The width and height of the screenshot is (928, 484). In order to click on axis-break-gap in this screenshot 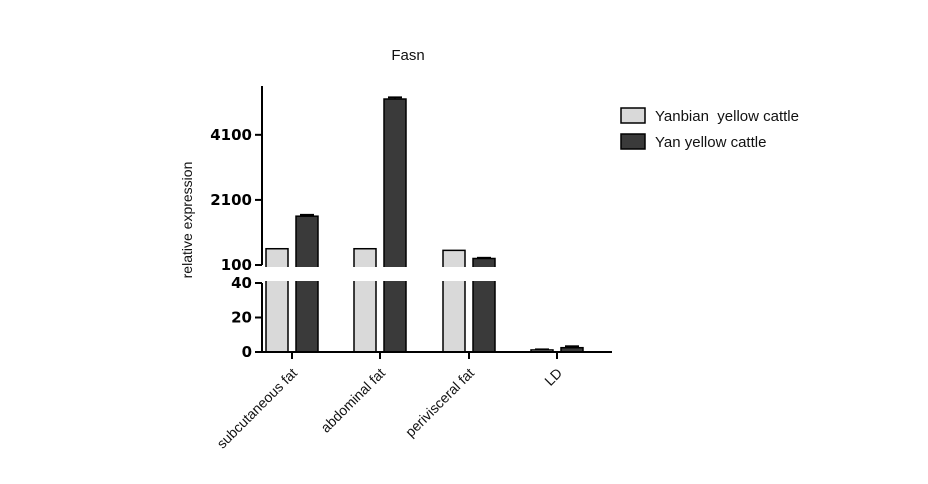, I will do `click(435, 274)`.